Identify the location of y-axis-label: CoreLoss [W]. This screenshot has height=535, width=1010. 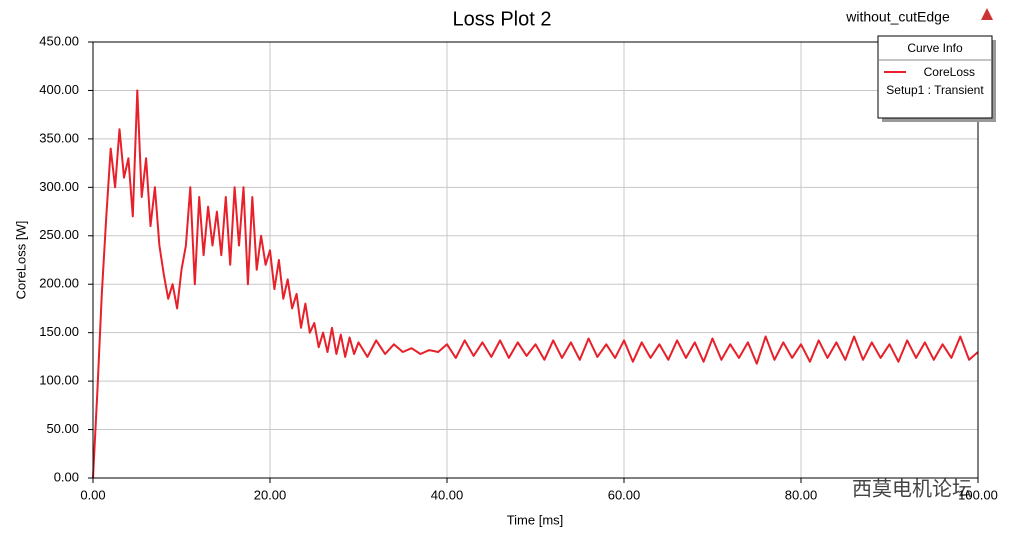
(20, 260).